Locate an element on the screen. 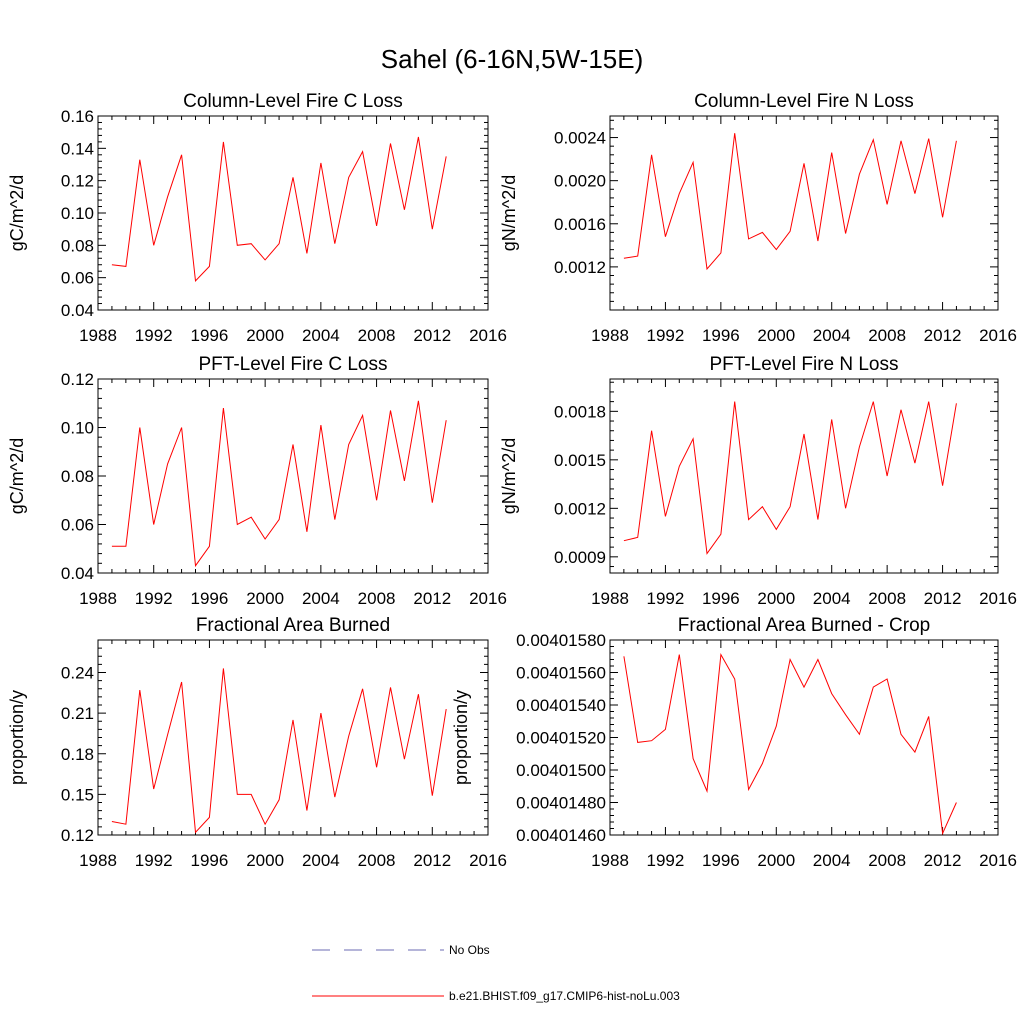 This screenshot has width=1024, height=1024. panel-title: Column-Level Fire C Loss is located at coordinates (293, 101).